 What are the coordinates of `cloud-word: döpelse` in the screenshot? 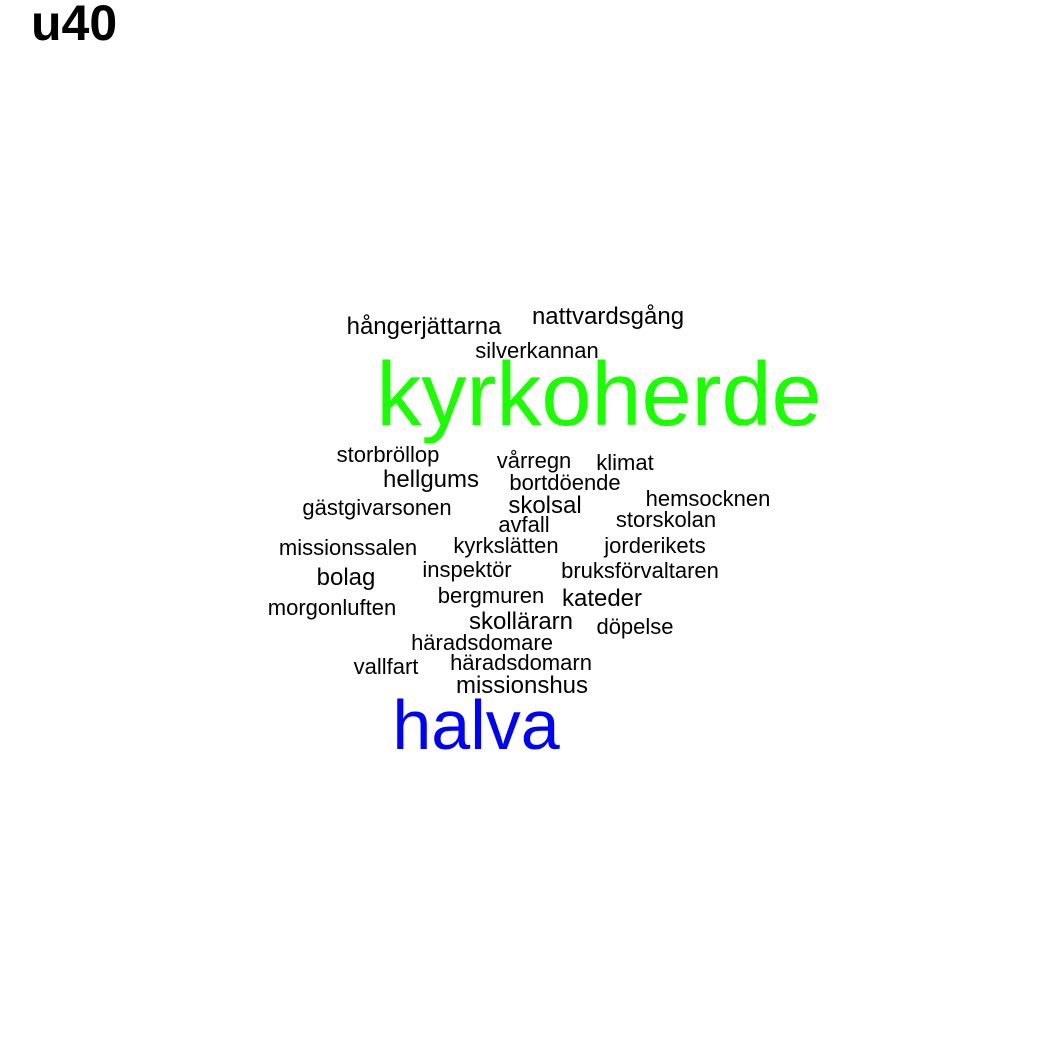 It's located at (635, 626).